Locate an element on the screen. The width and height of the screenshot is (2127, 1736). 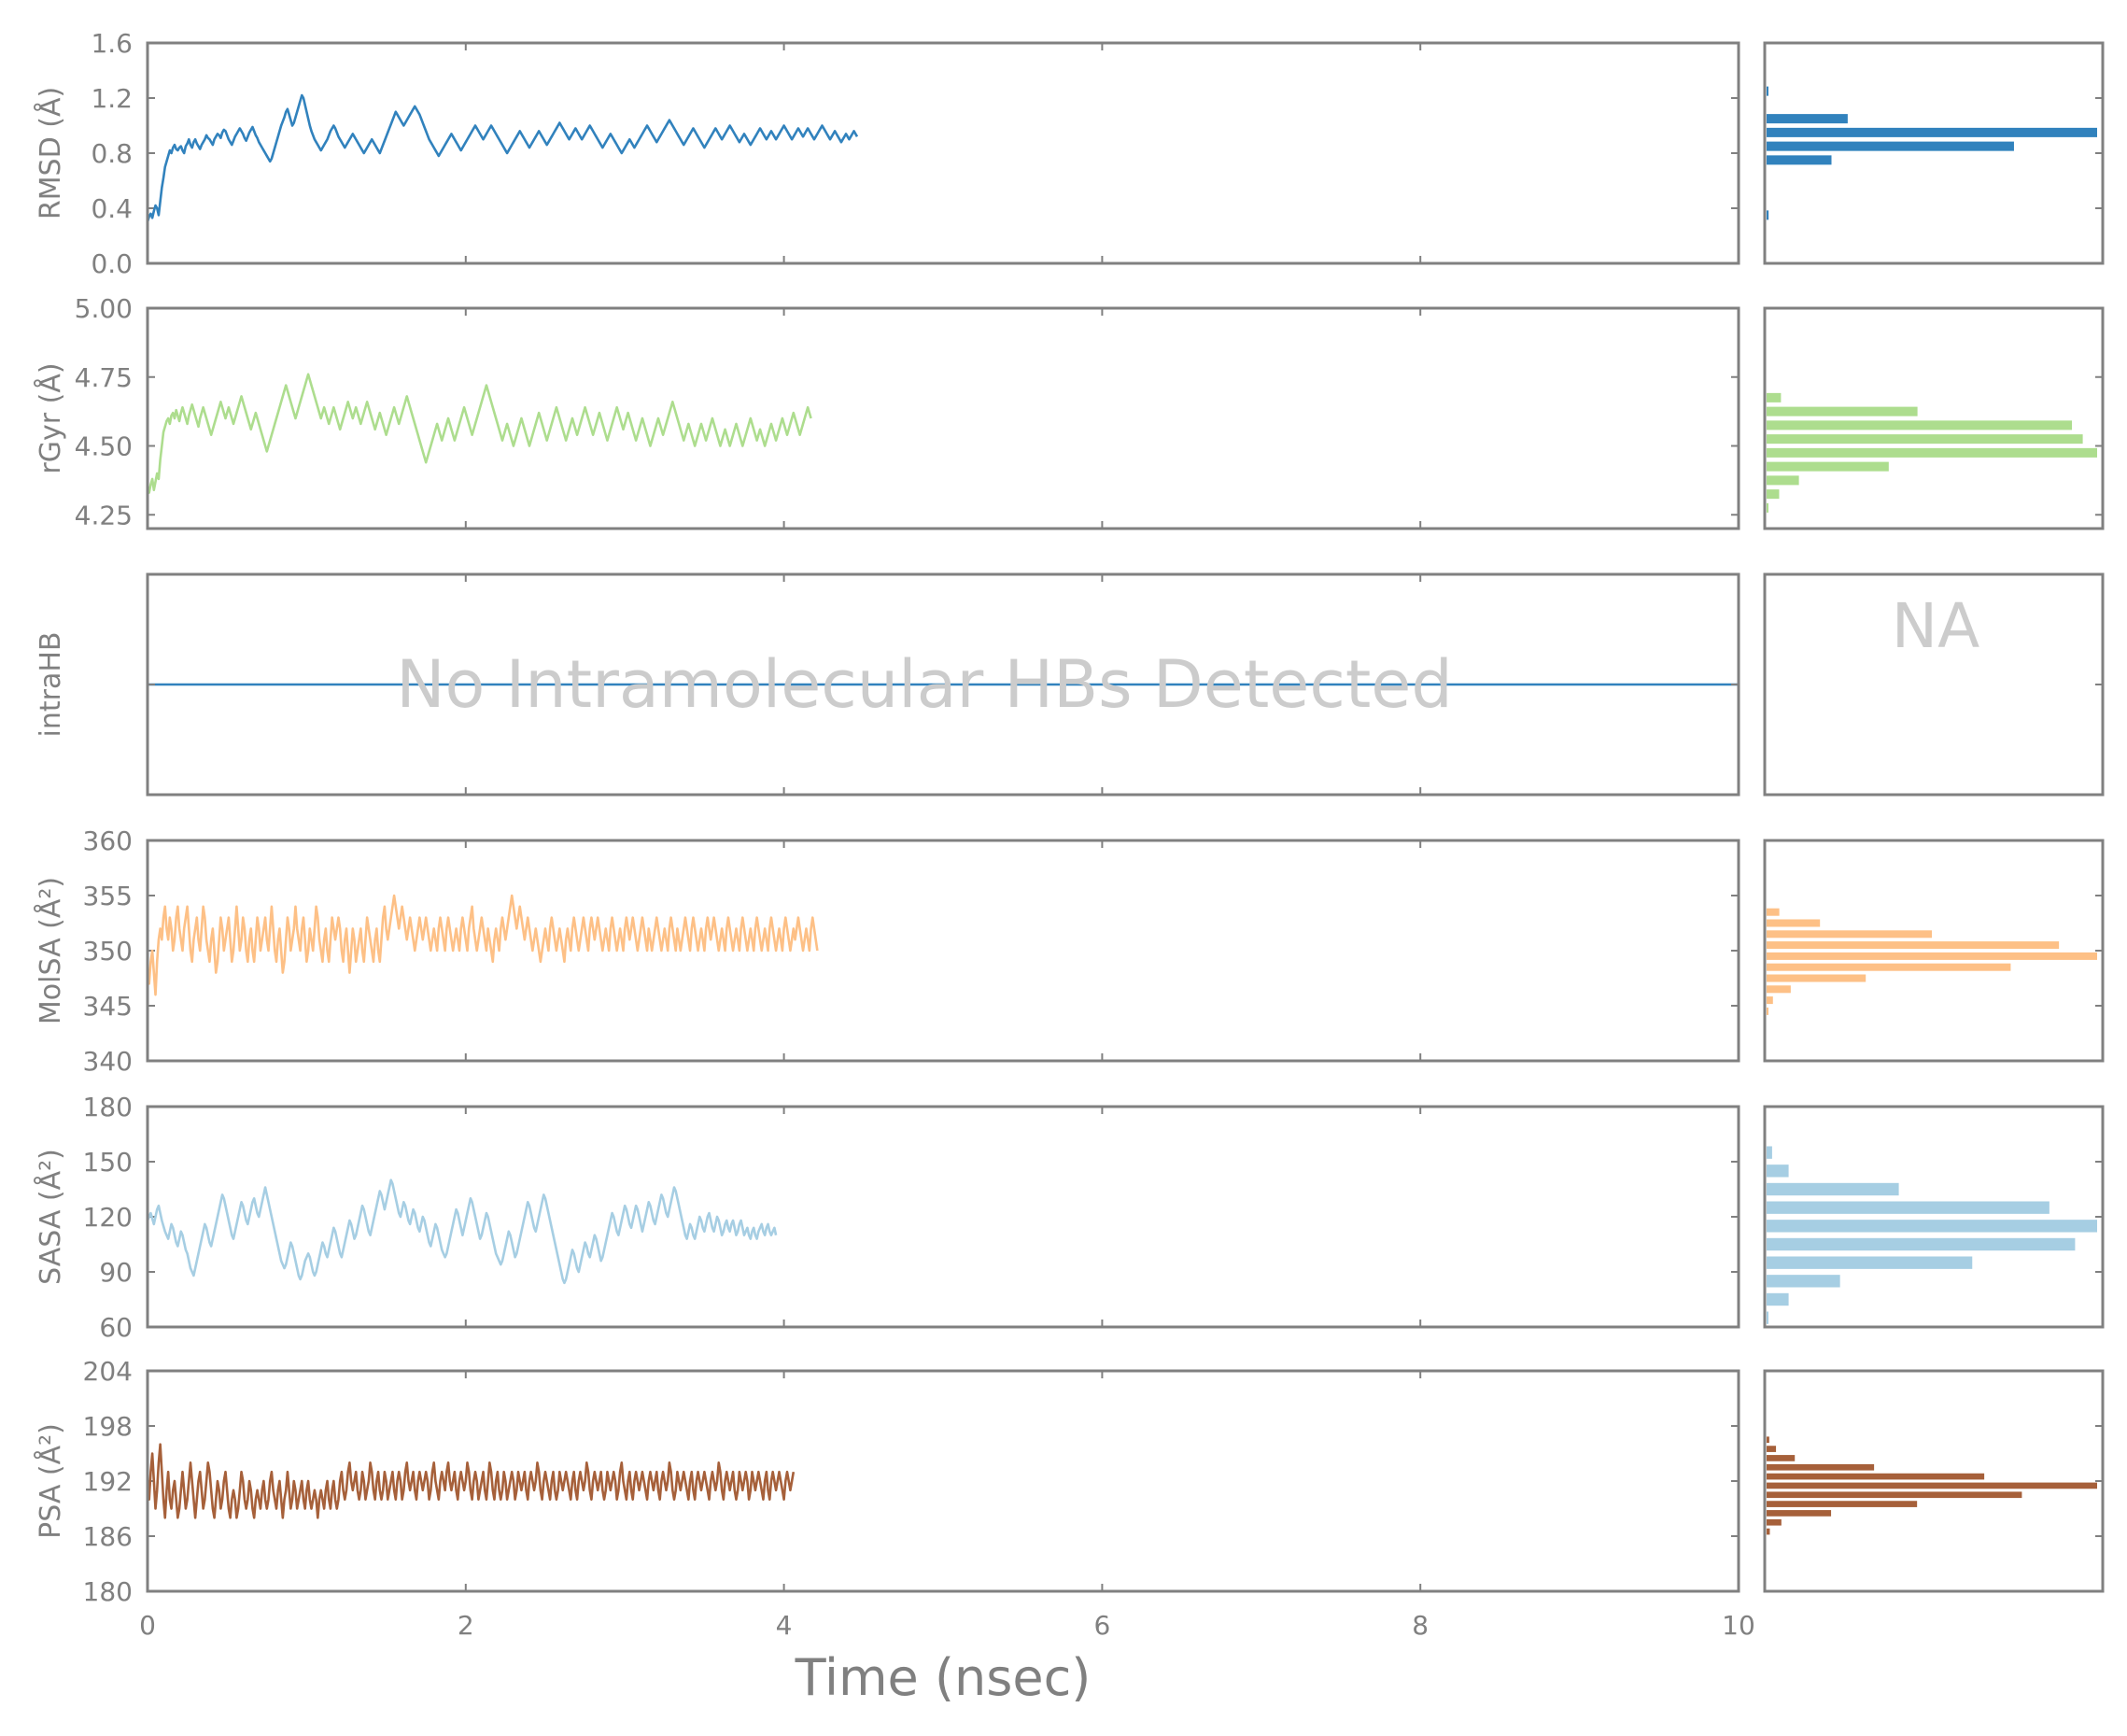
y-tick-label: 4.25 is located at coordinates (104, 515).